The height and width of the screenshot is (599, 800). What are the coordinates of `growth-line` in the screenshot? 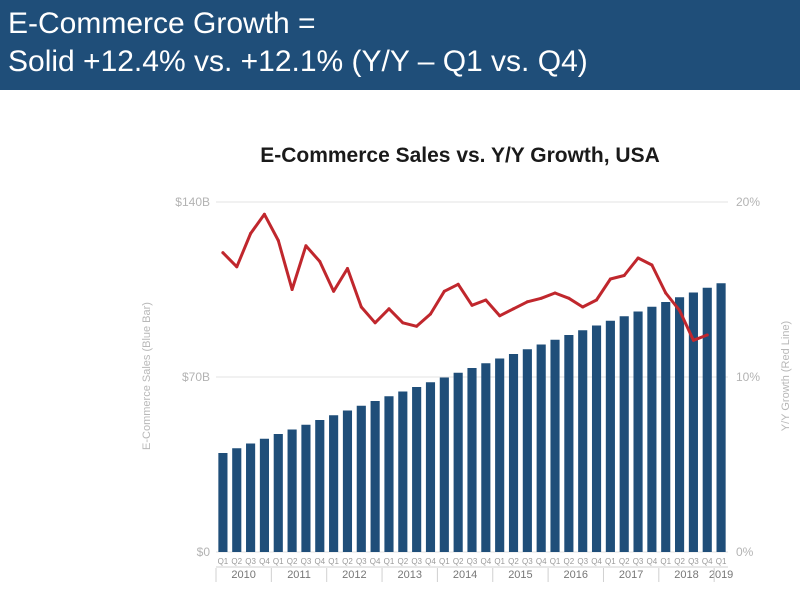 It's located at (465, 277).